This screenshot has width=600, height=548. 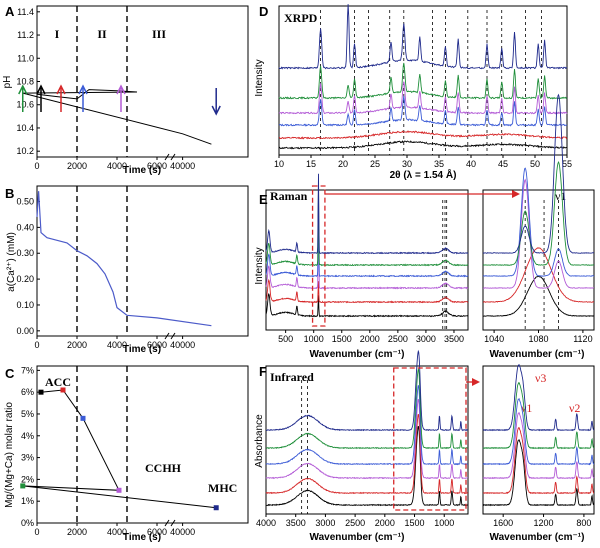 What do you see at coordinates (25, 331) in the screenshot?
I see `y-tick-label: 0.00` at bounding box center [25, 331].